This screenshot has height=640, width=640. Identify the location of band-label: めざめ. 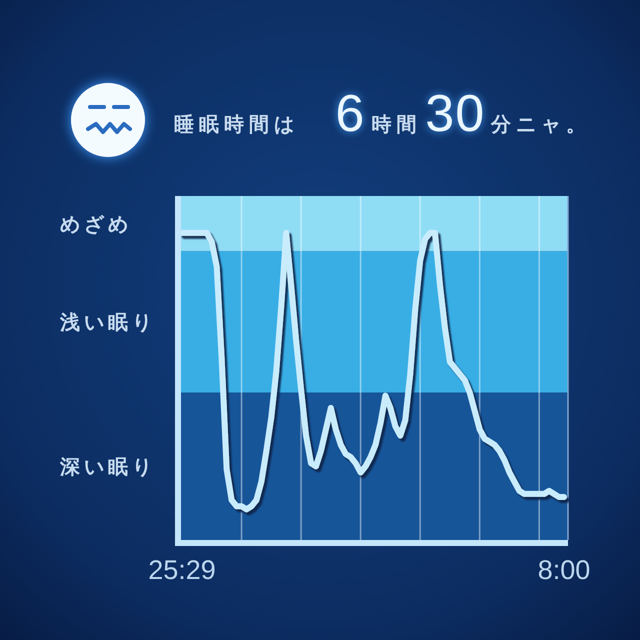
(96, 224).